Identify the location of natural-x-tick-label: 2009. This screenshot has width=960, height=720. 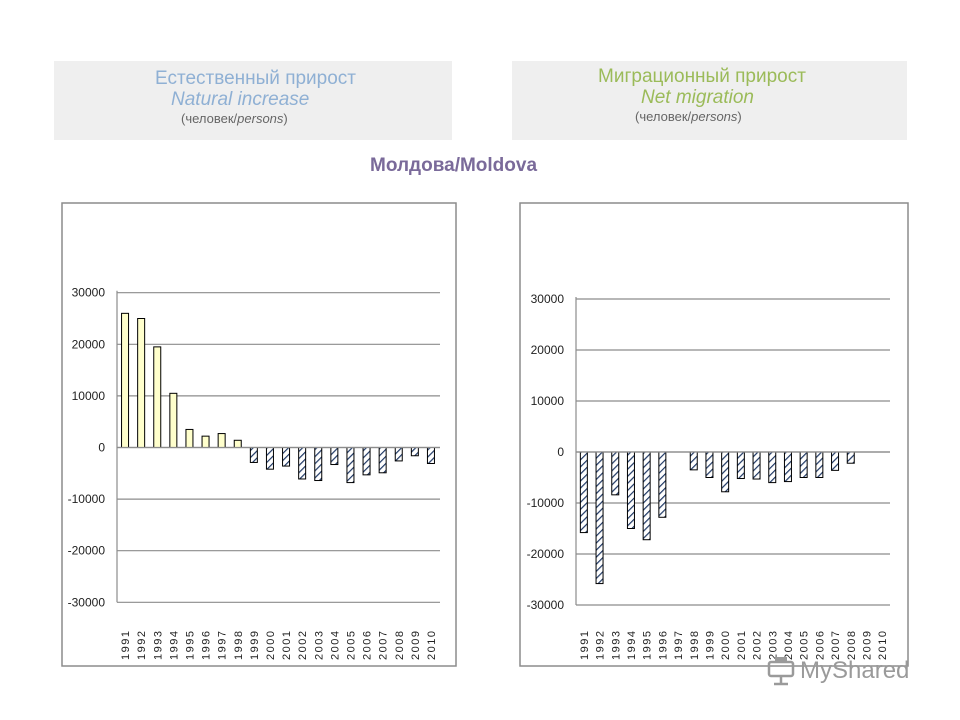
(416, 645).